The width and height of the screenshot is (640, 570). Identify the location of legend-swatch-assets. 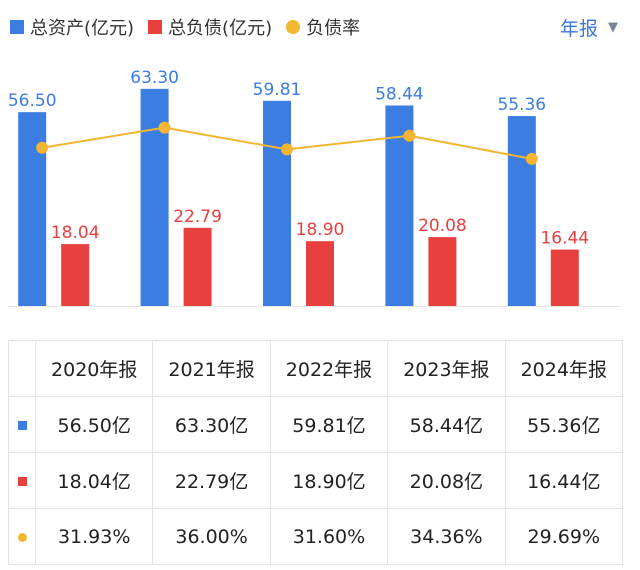
(17, 27).